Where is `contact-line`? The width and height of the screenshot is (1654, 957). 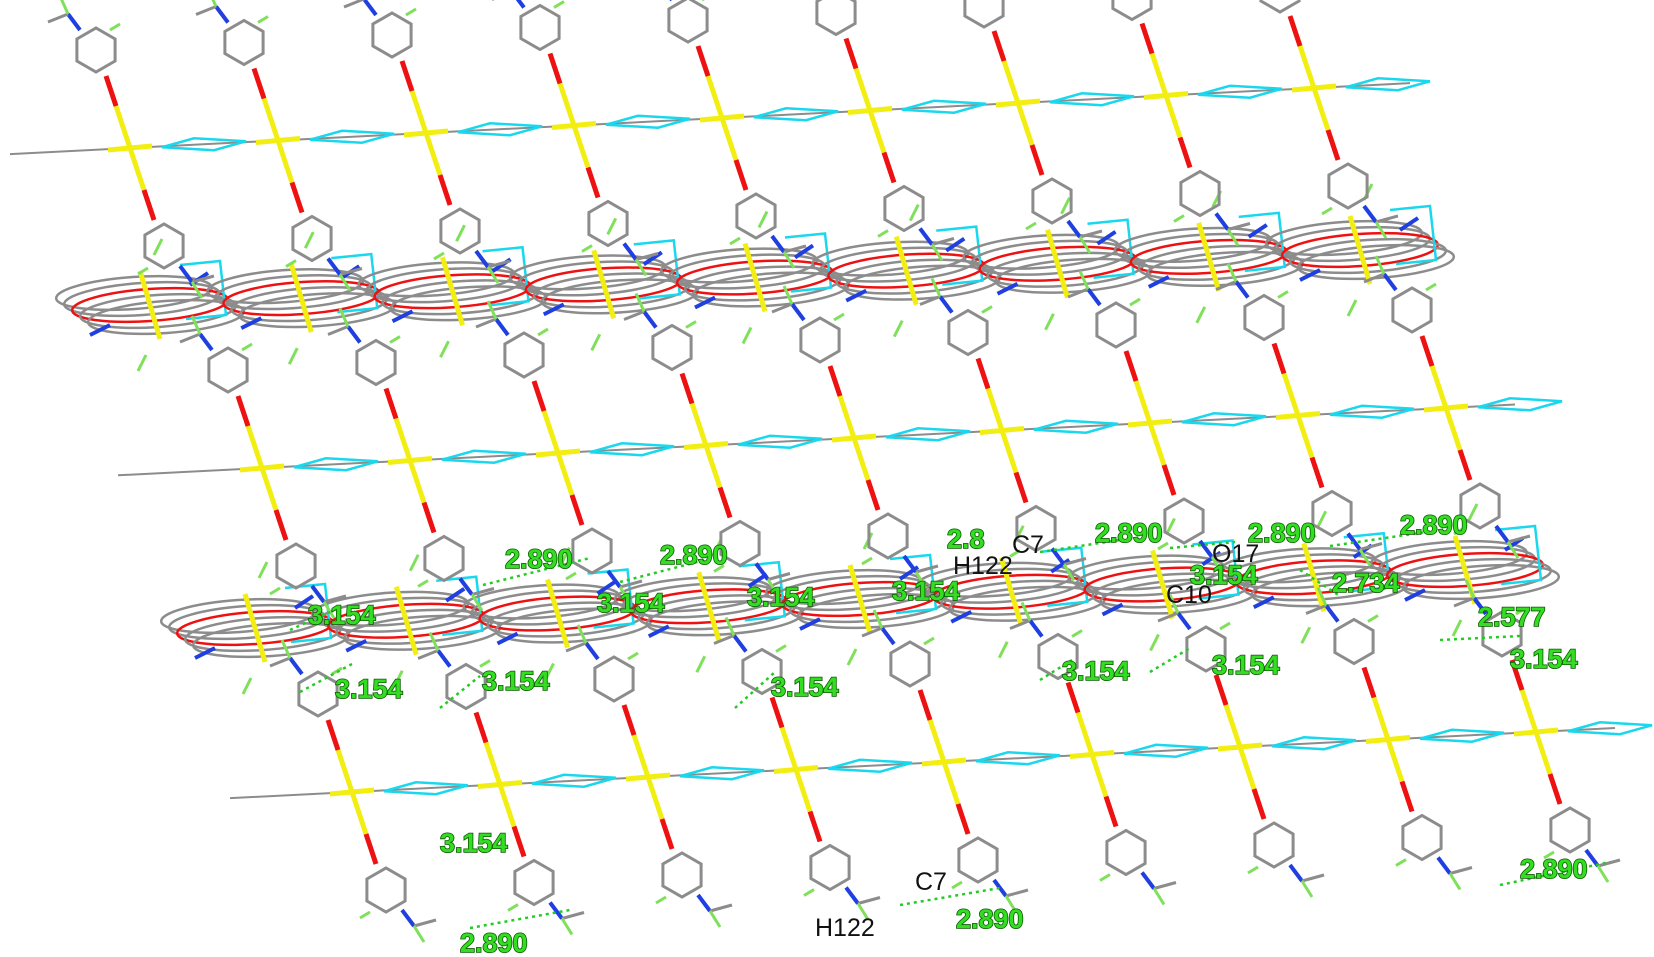 contact-line is located at coordinates (310, 621).